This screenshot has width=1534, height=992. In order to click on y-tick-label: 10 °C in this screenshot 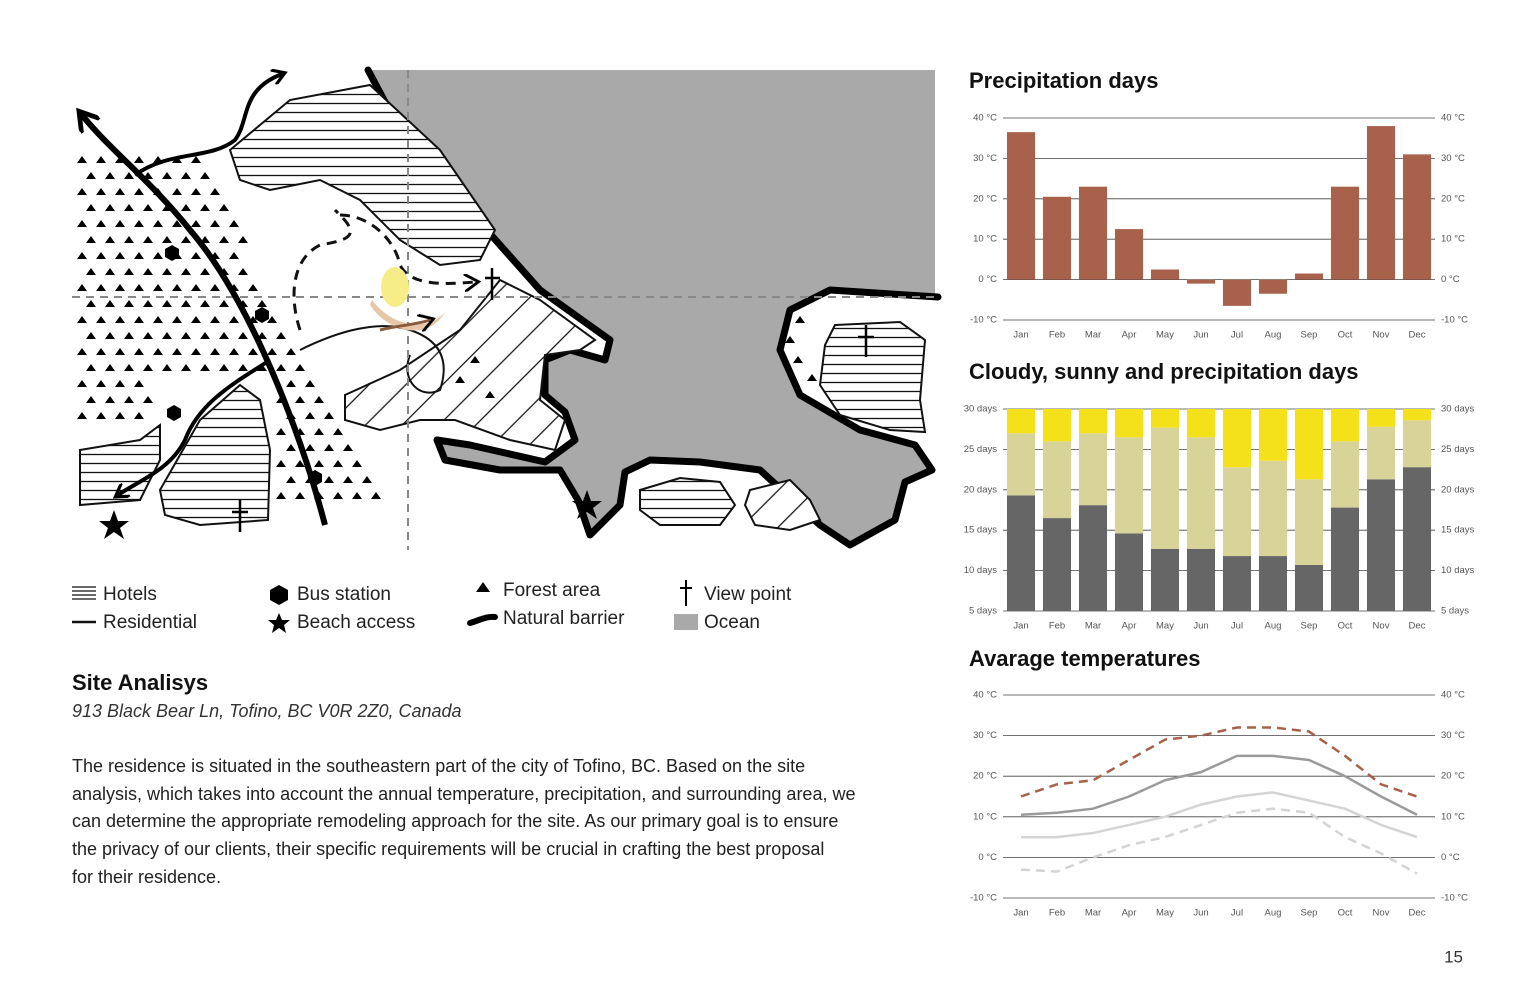, I will do `click(985, 239)`.